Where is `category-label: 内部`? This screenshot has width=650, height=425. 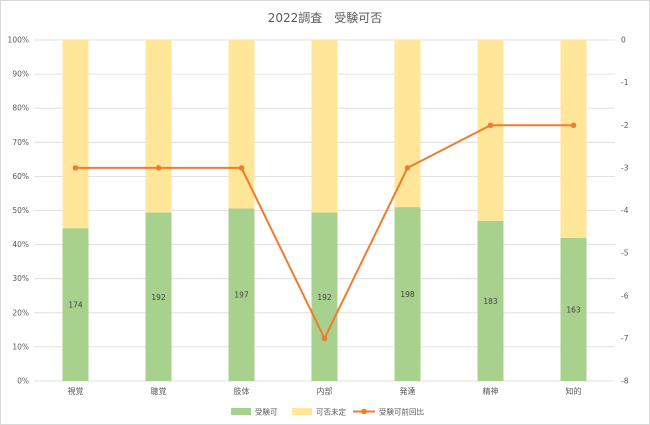
category-label: 内部 is located at coordinates (325, 391).